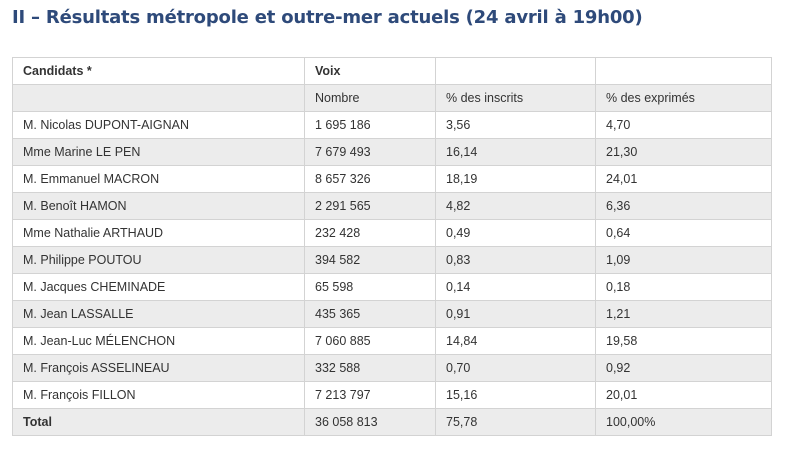 The height and width of the screenshot is (451, 791). What do you see at coordinates (158, 125) in the screenshot?
I see `candidate-name: M. Nicolas DUPONT-AIGNAN` at bounding box center [158, 125].